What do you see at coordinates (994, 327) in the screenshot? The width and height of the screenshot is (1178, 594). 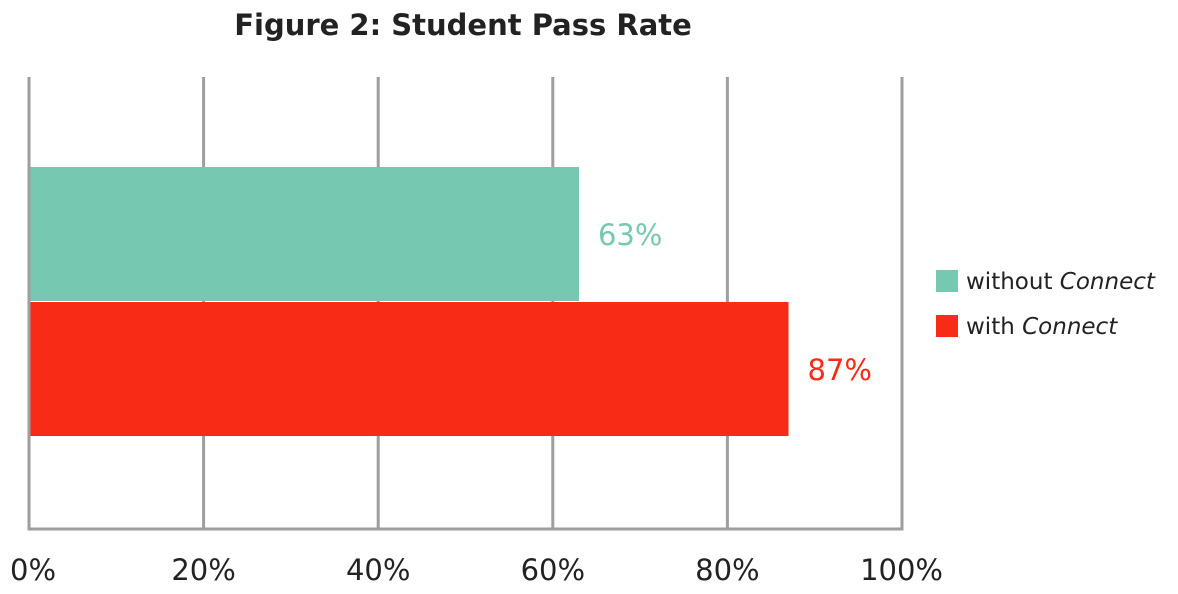 I see `legend-label-plain-1: with` at bounding box center [994, 327].